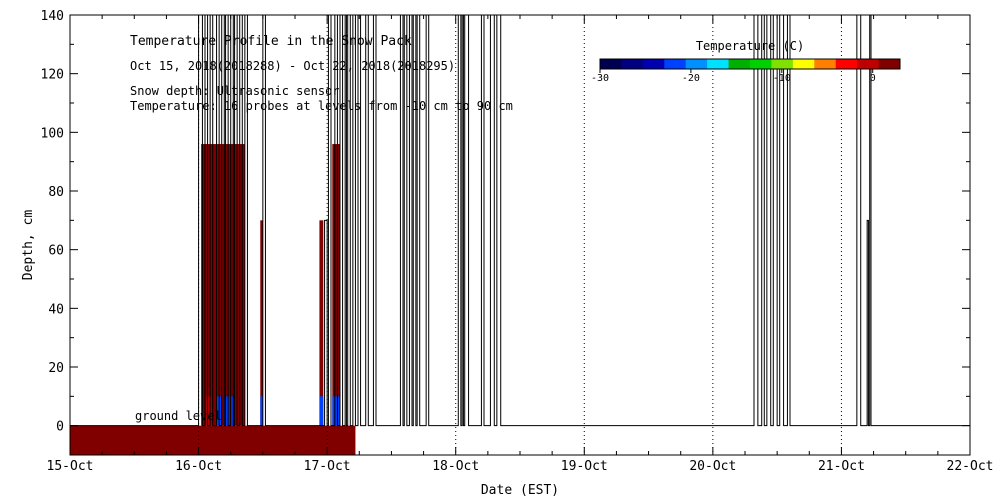 The height and width of the screenshot is (500, 1000). Describe the element at coordinates (235, 91) in the screenshot. I see `note-snow-depth: Snow depth: Ultrasonic sensor` at that location.